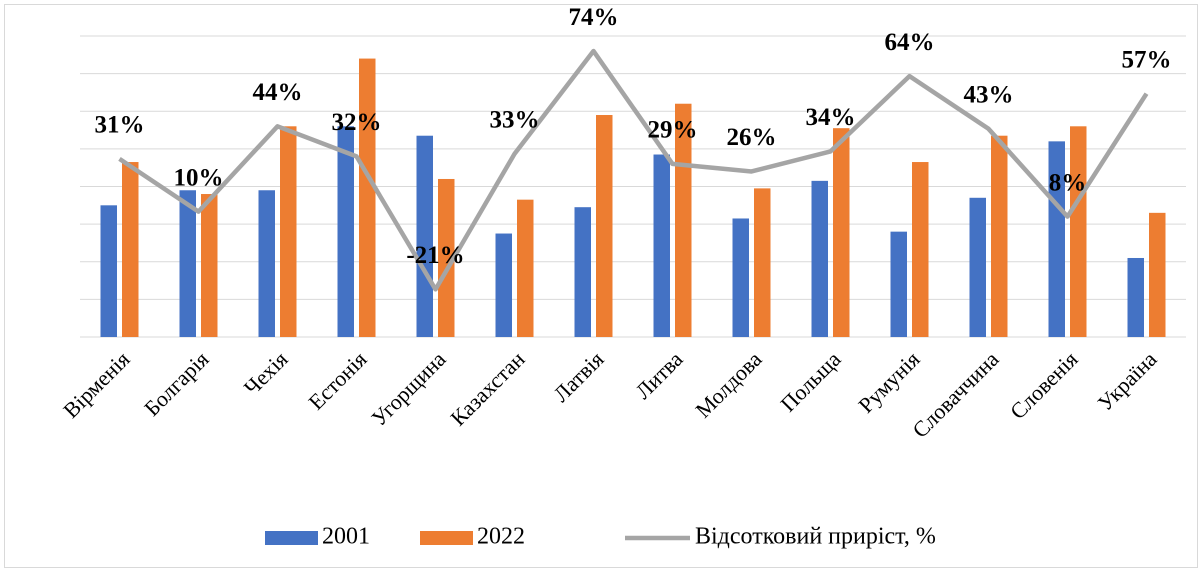 The image size is (1203, 573). I want to click on data-label: 33%, so click(515, 120).